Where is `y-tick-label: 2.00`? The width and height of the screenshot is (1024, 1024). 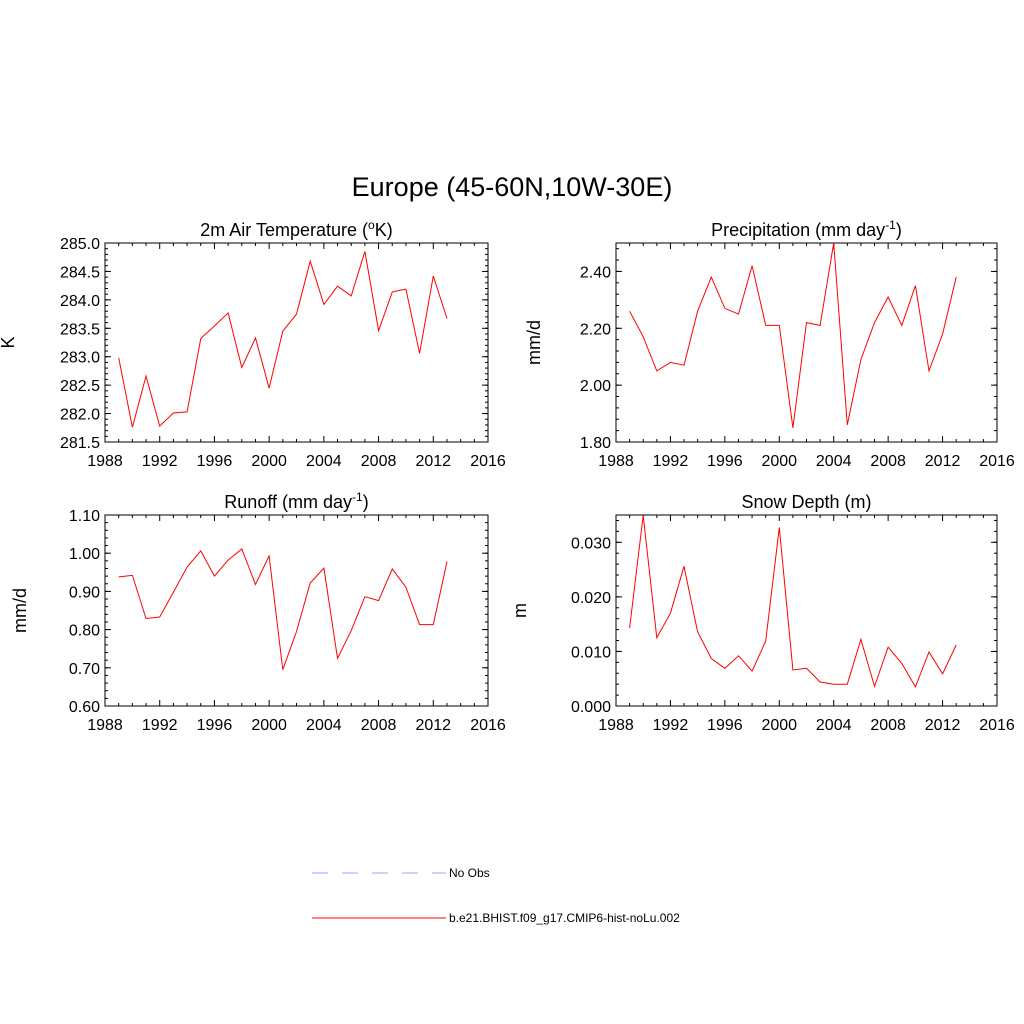
y-tick-label: 2.00 is located at coordinates (595, 386).